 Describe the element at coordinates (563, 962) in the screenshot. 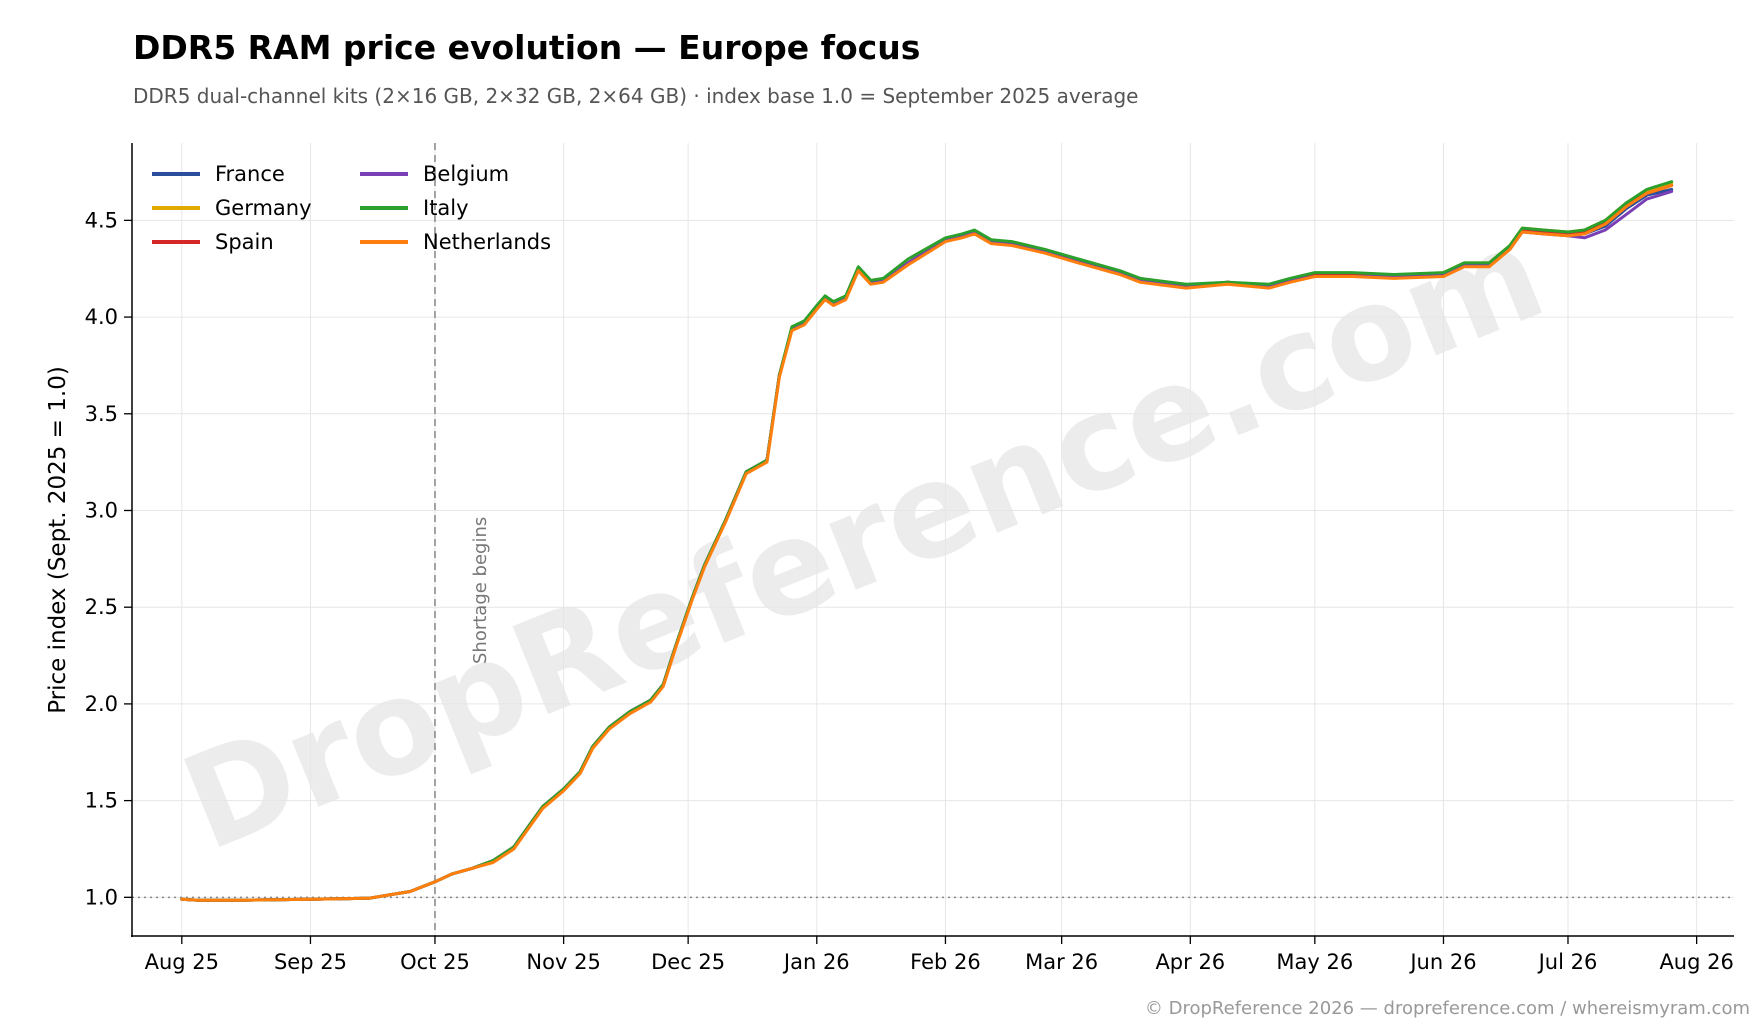

I see `x-tick-label: Nov 25` at that location.